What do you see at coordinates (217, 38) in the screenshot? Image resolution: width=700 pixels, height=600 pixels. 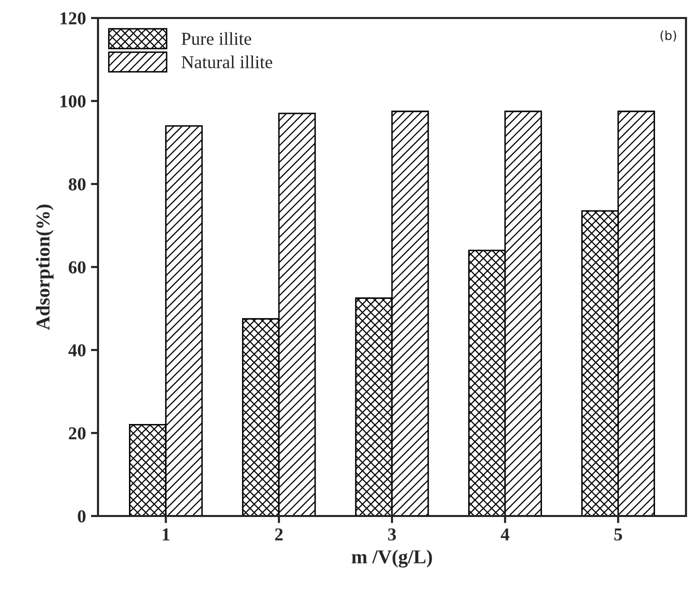 I see `legend-label: Pure illite` at bounding box center [217, 38].